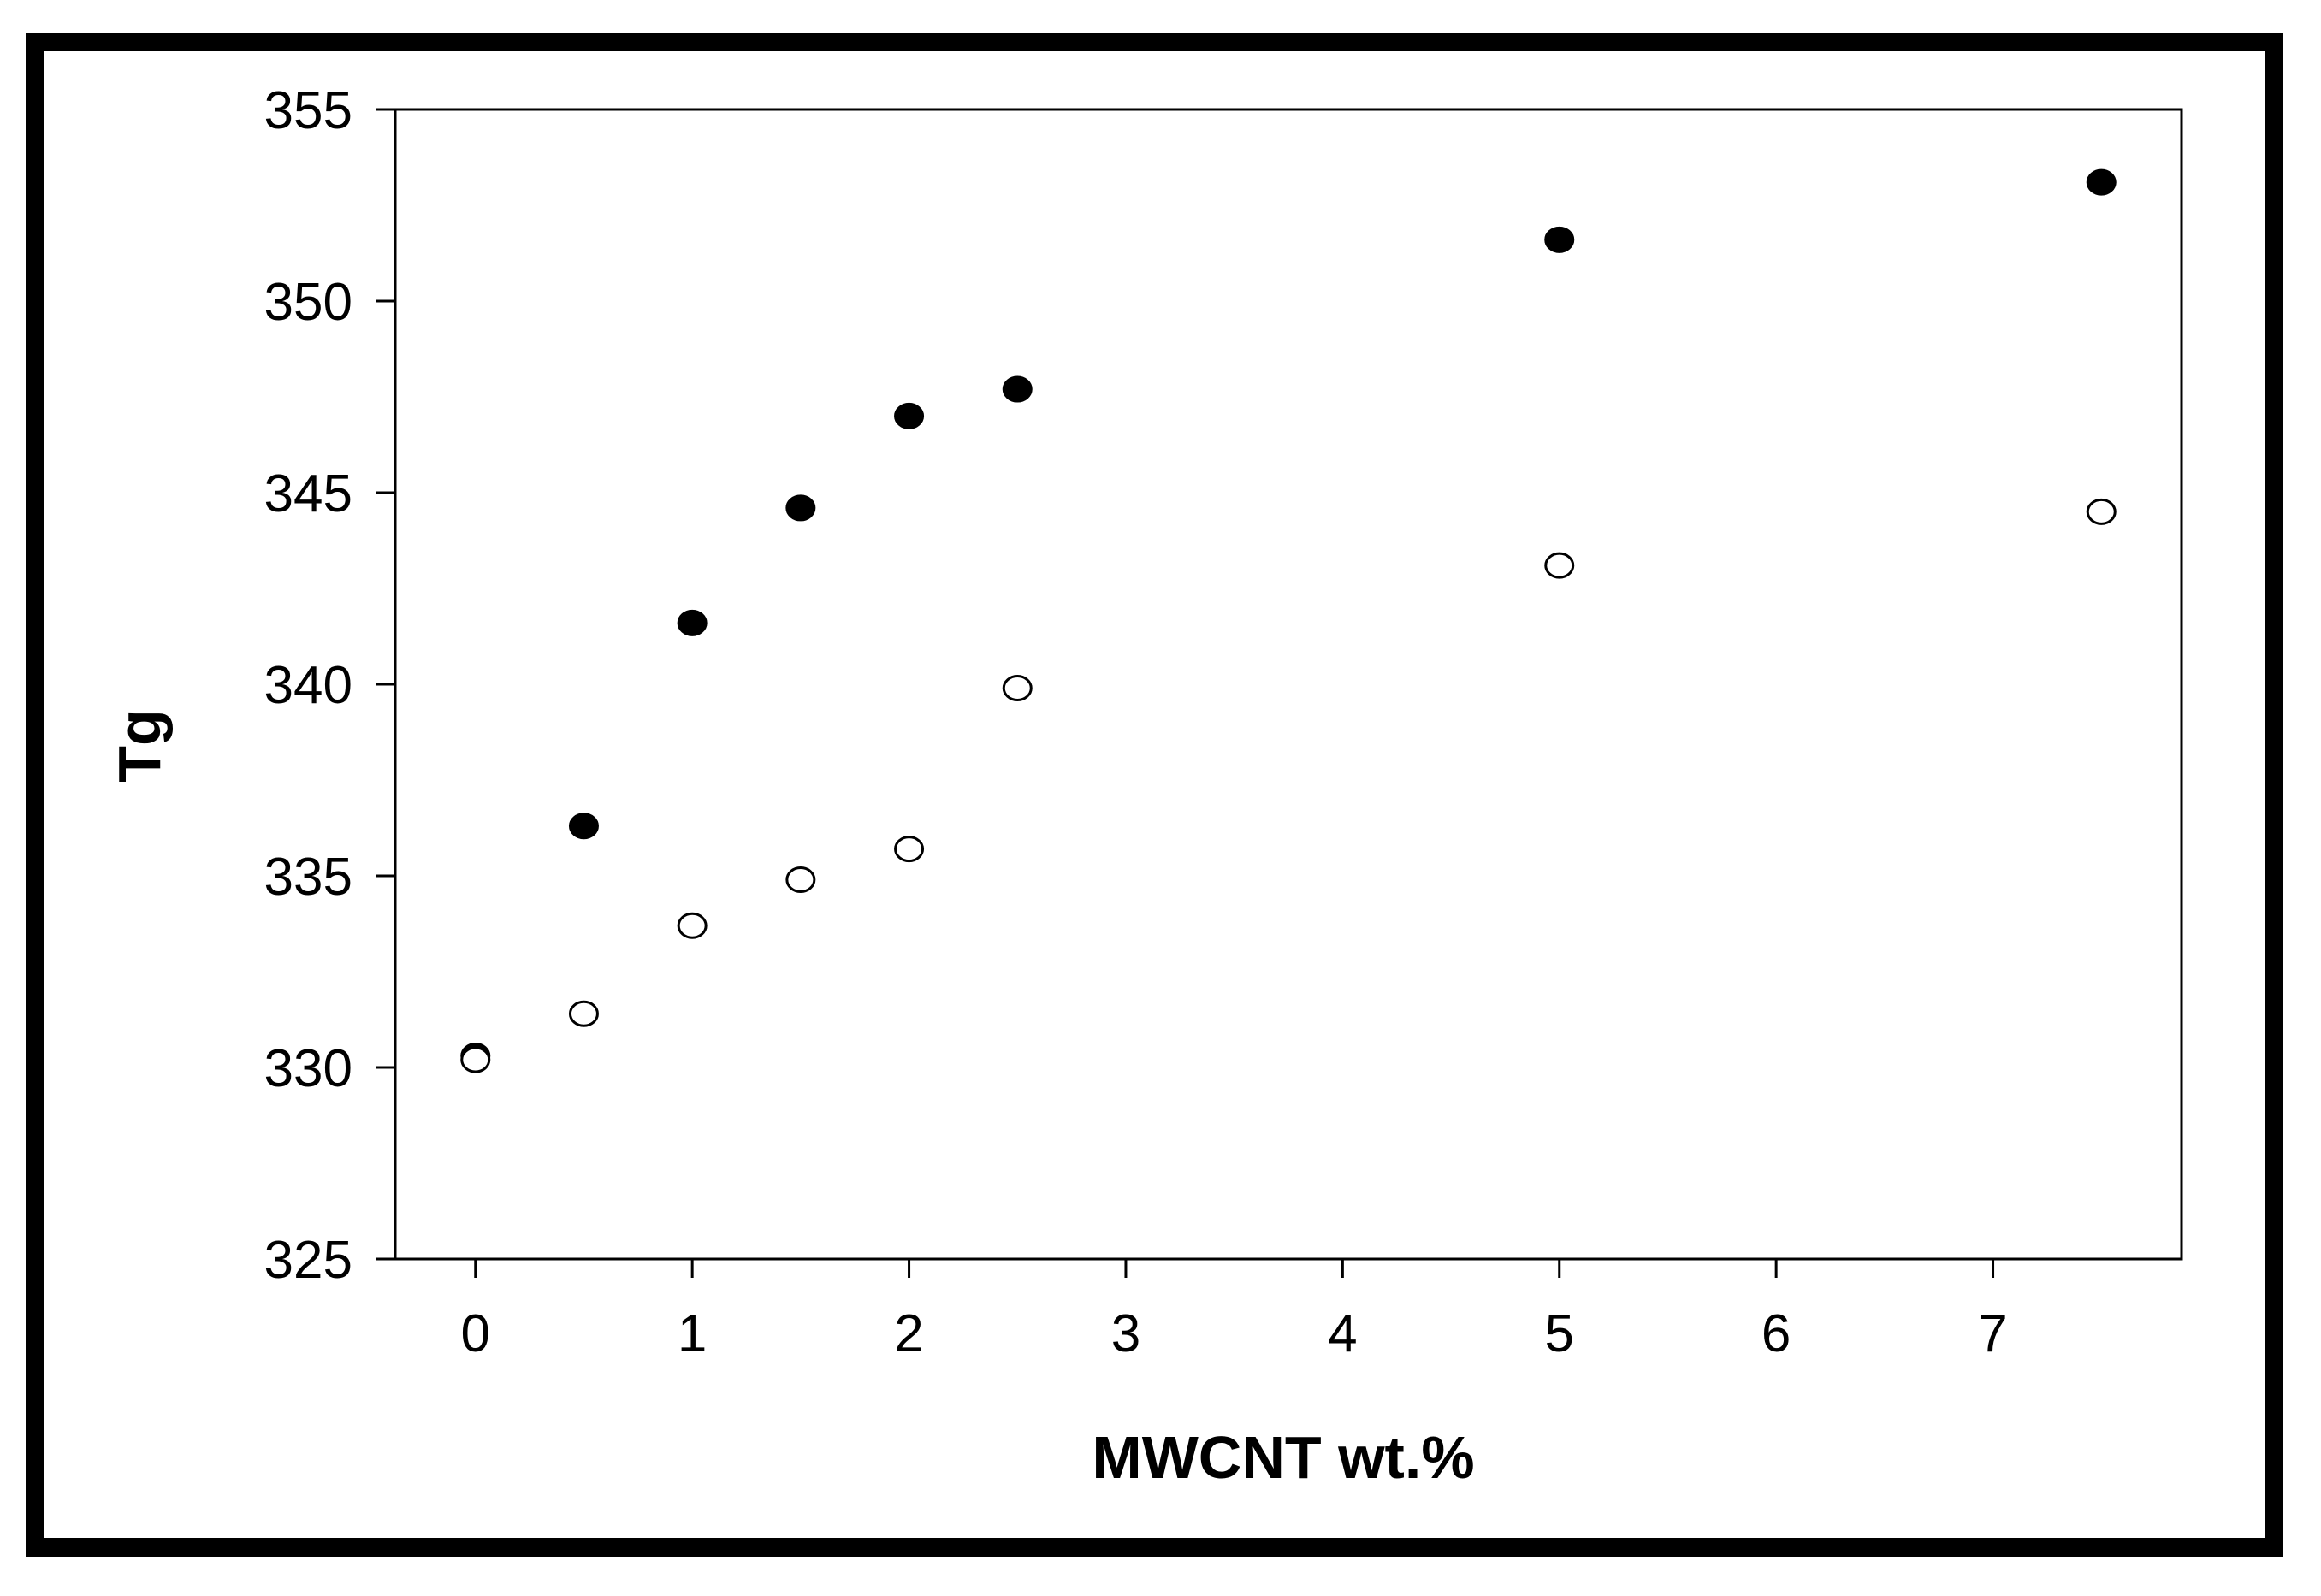 This screenshot has height=1596, width=2321. Describe the element at coordinates (308, 1260) in the screenshot. I see `y-tick-label: 325` at that location.